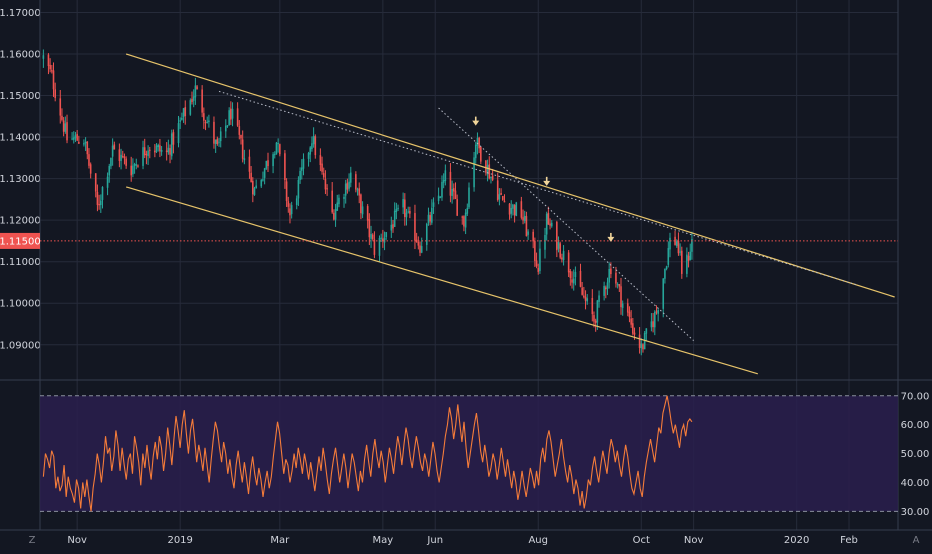 Image resolution: width=932 pixels, height=554 pixels. What do you see at coordinates (32, 540) in the screenshot?
I see `bottom-left-button: Z` at bounding box center [32, 540].